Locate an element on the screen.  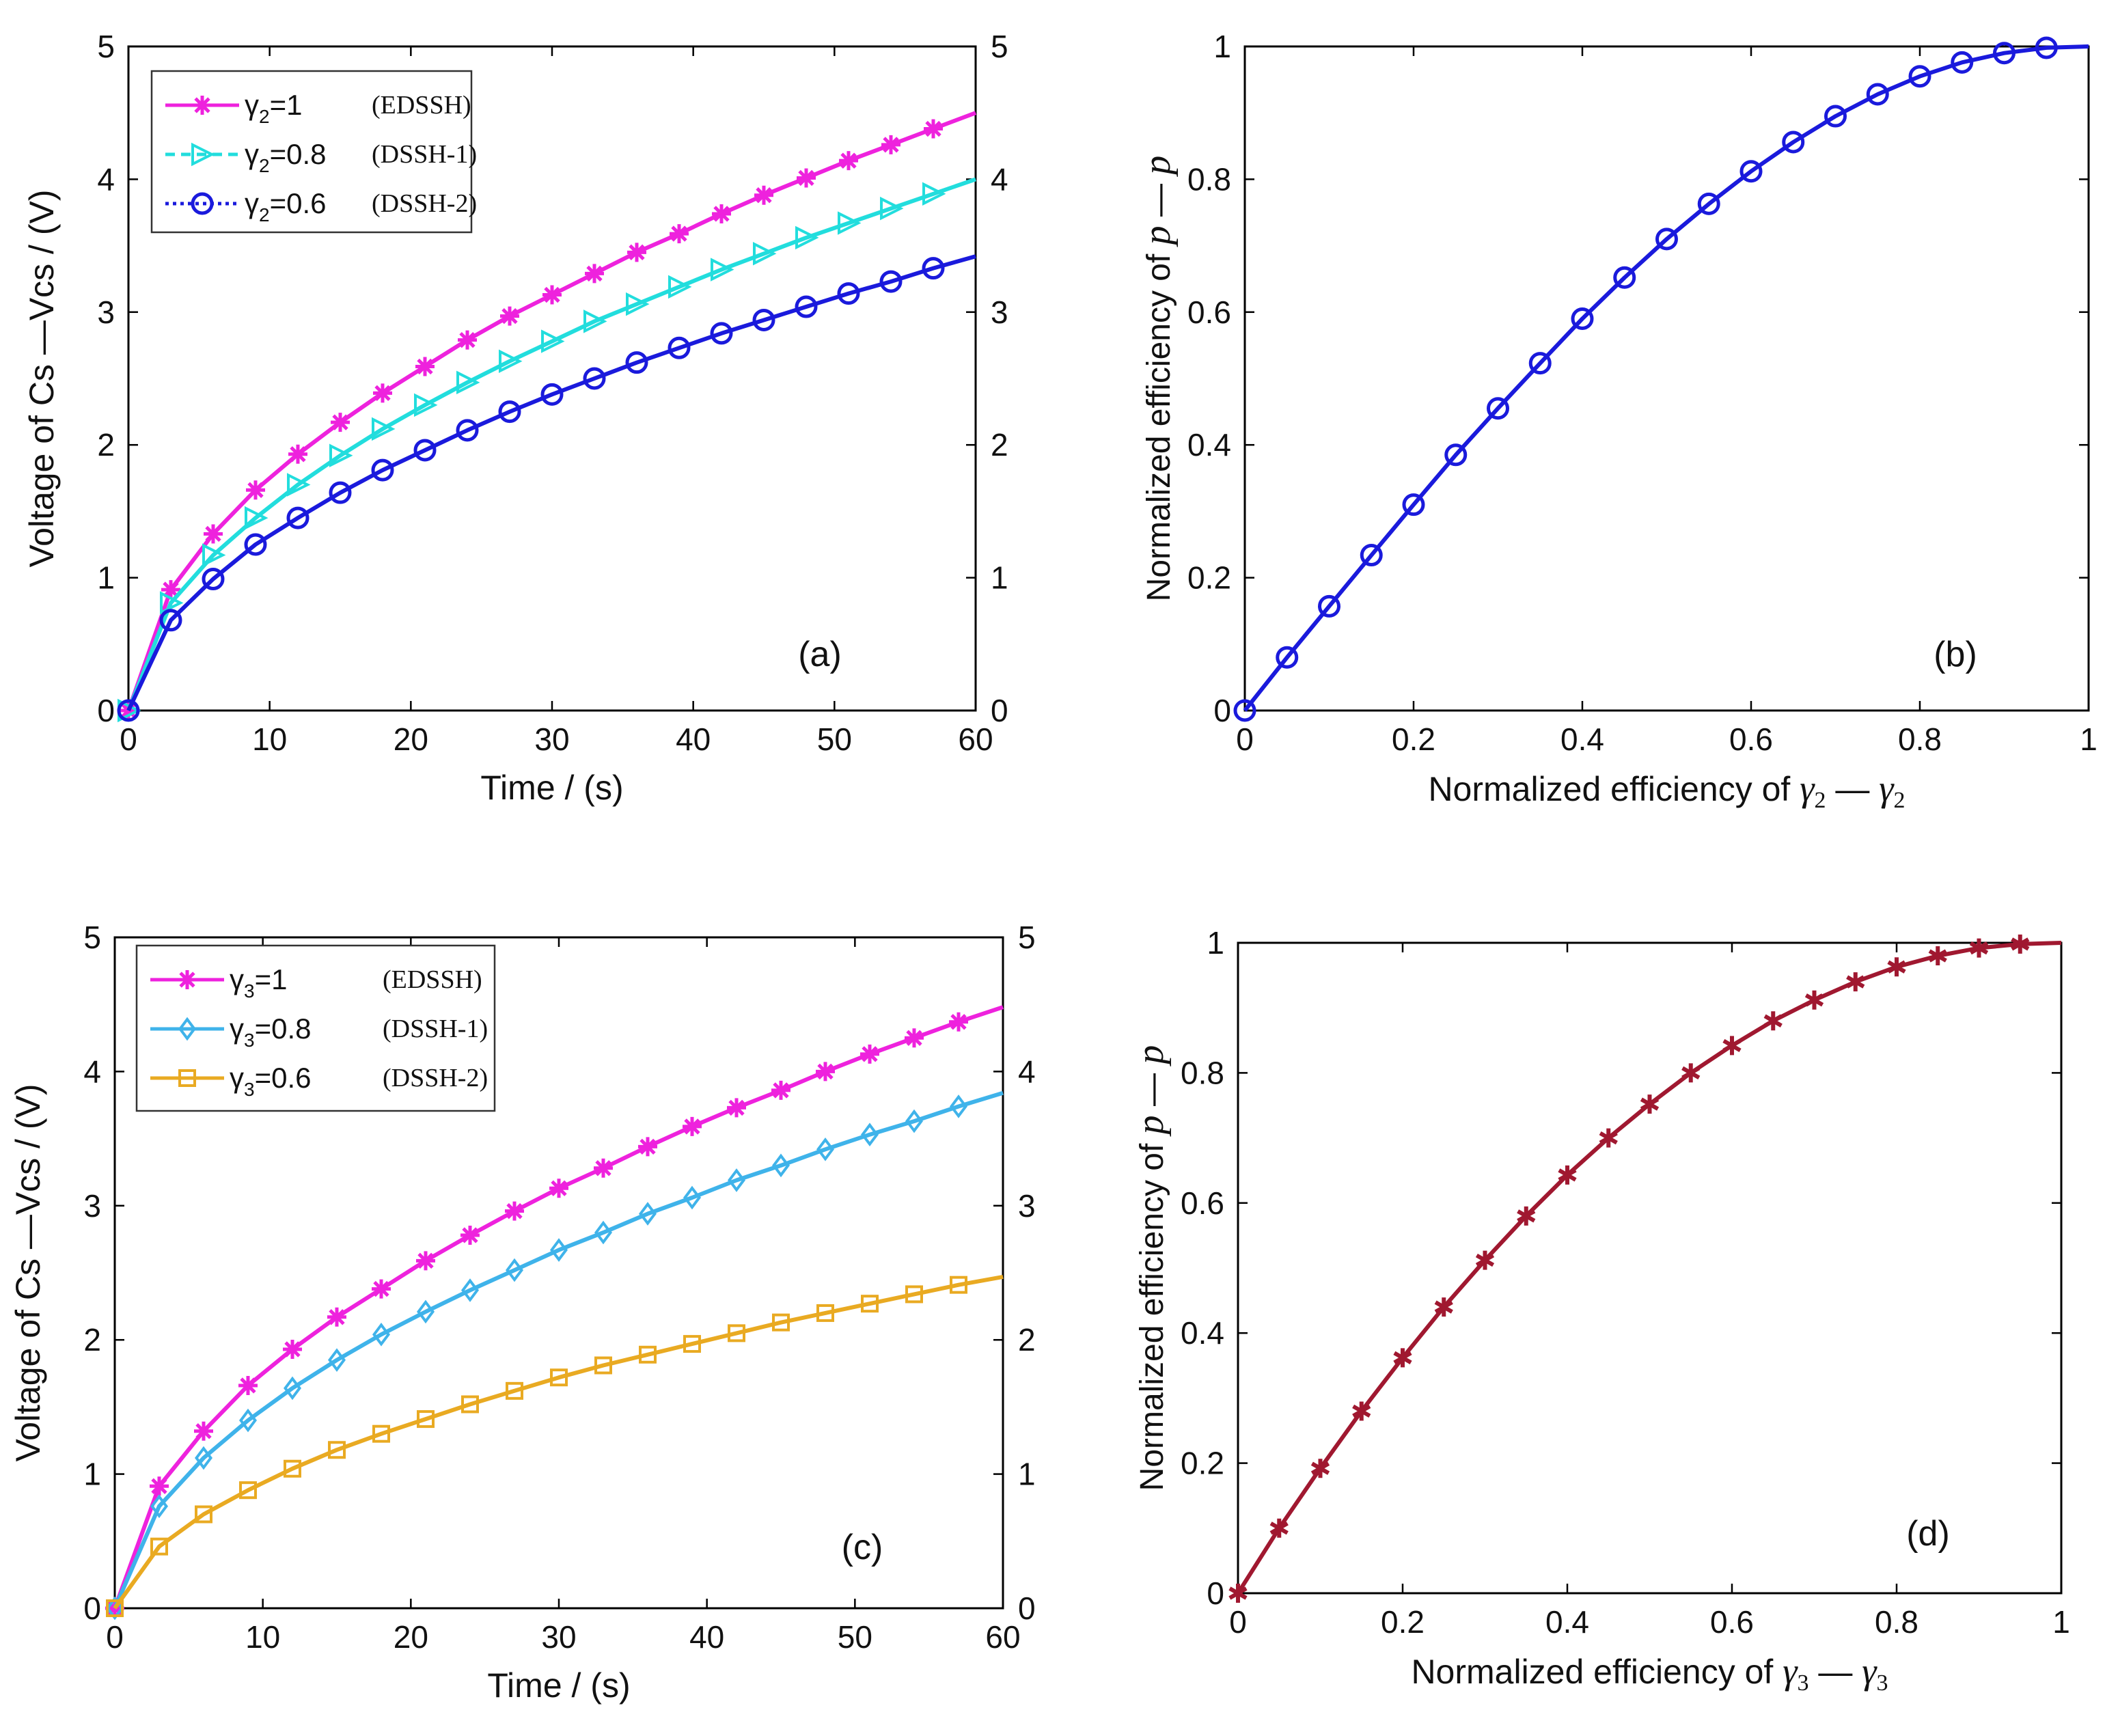
legend-label: γ3=0.6 is located at coordinates (271, 1081).